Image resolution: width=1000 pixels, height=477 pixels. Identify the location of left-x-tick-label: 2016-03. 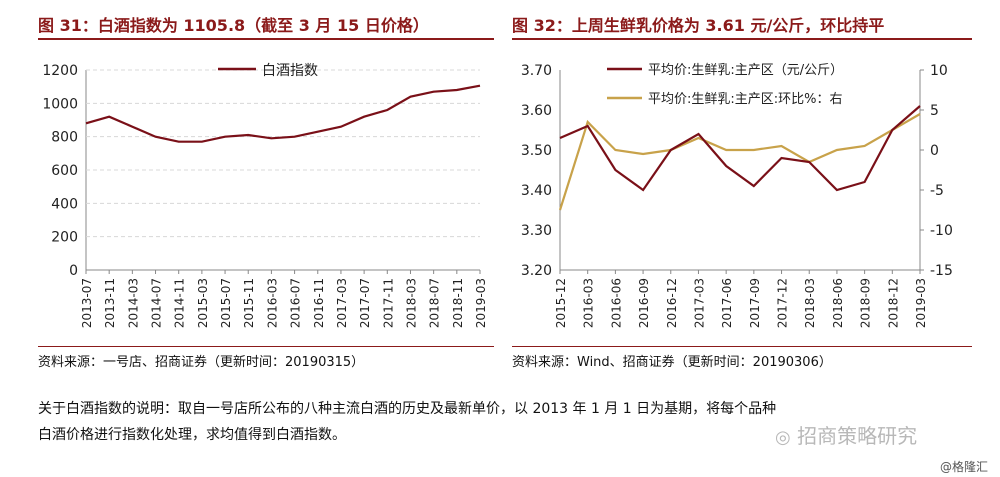
(272, 303).